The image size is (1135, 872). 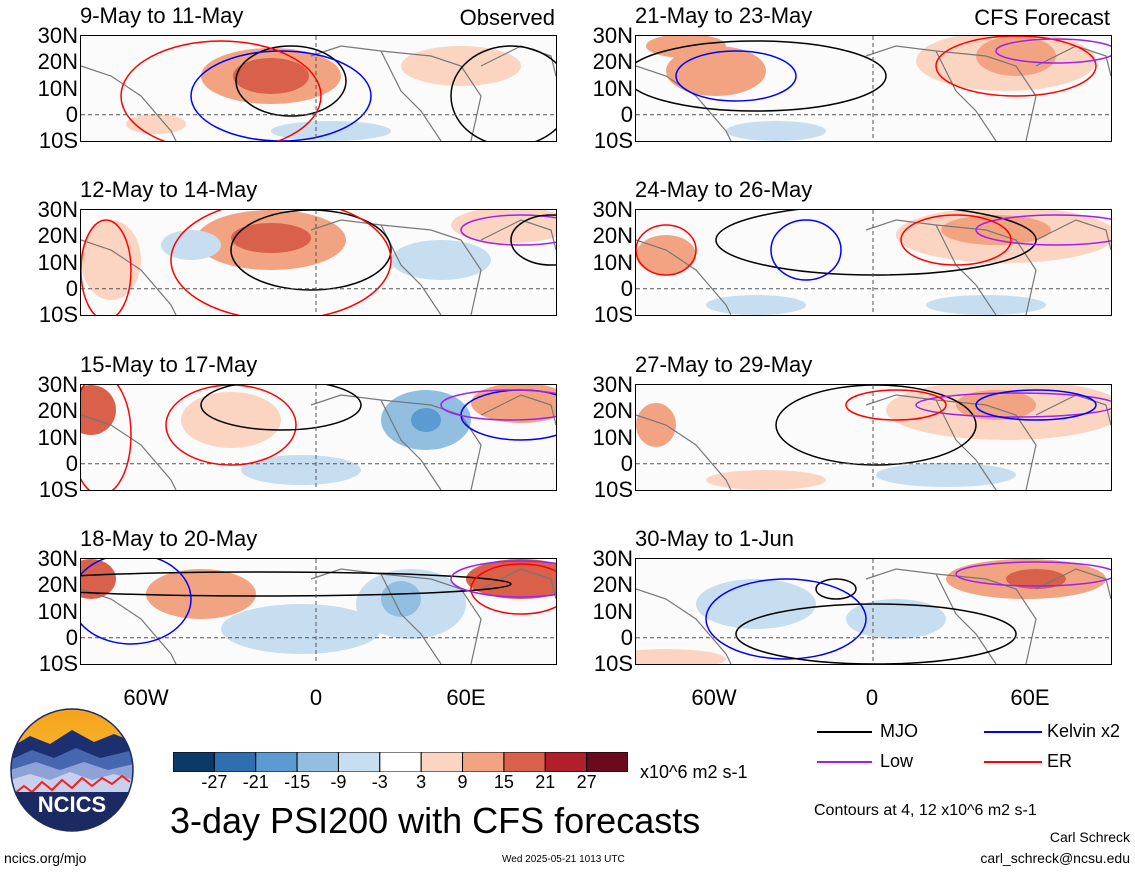 I want to click on contour-note: Contours at 4, 12 x10^6 m2 s-1, so click(x=925, y=810).